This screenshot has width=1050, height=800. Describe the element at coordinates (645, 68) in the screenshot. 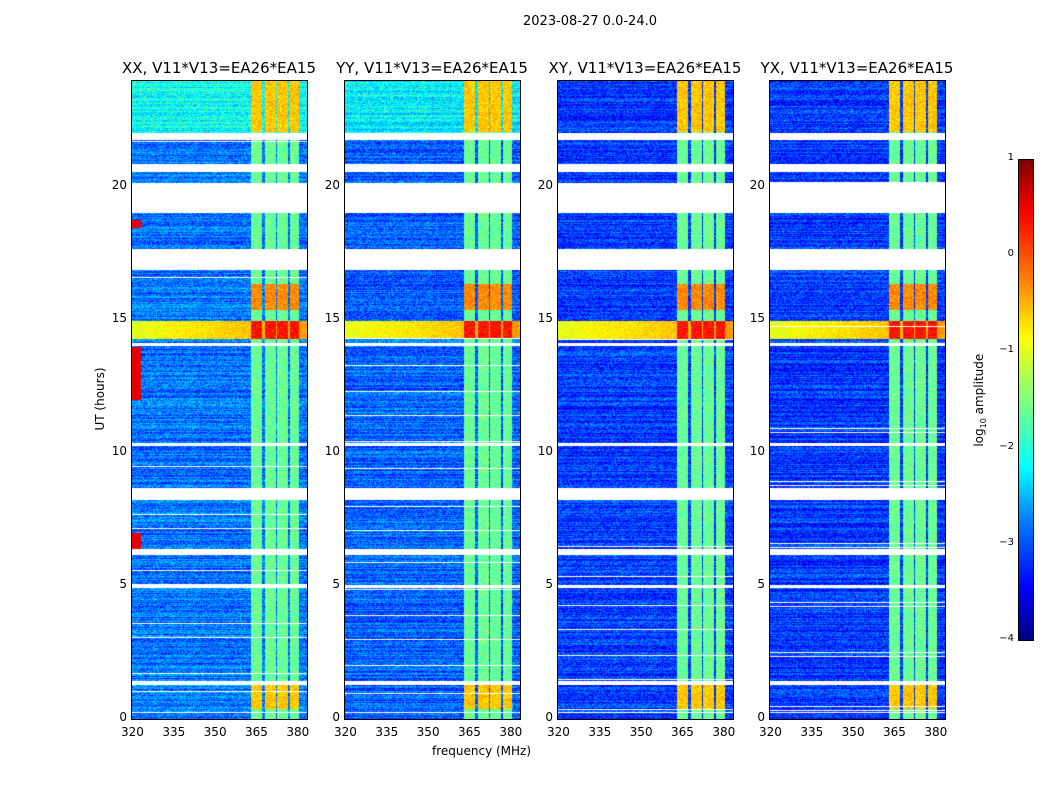

I see `panel-title: XY, V11*V13=EA26*EA15` at that location.